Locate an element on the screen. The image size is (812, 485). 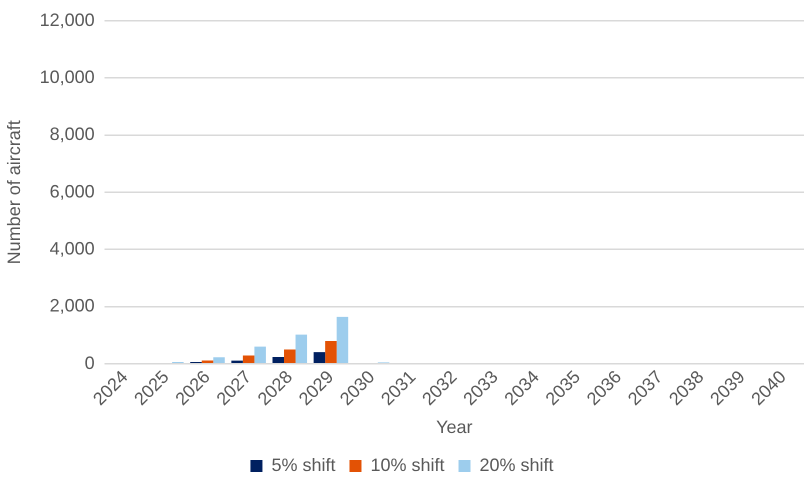
y-axis-title: Number of aircraft is located at coordinates (14, 192).